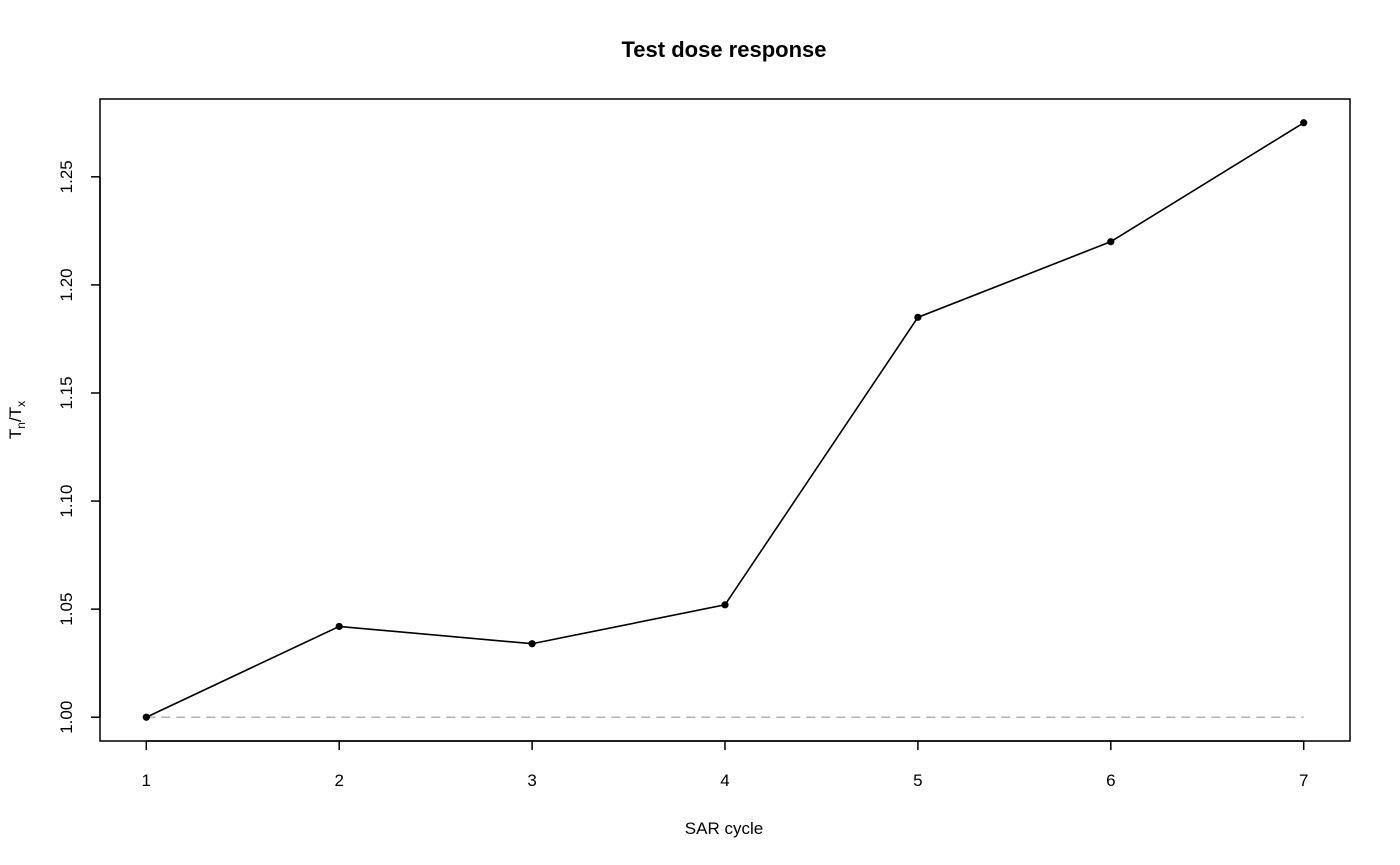 The height and width of the screenshot is (865, 1400). I want to click on y-axis-label-t2: T, so click(15, 412).